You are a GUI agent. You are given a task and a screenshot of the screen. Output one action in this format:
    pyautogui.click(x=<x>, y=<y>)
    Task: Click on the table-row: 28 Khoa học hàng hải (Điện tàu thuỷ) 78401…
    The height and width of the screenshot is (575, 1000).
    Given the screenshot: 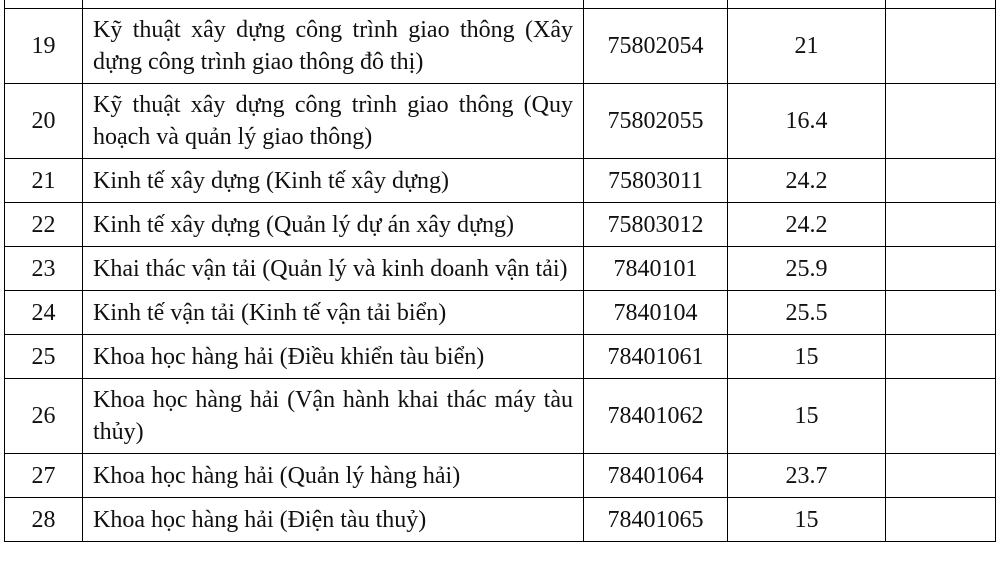 What is the action you would take?
    pyautogui.click(x=500, y=519)
    